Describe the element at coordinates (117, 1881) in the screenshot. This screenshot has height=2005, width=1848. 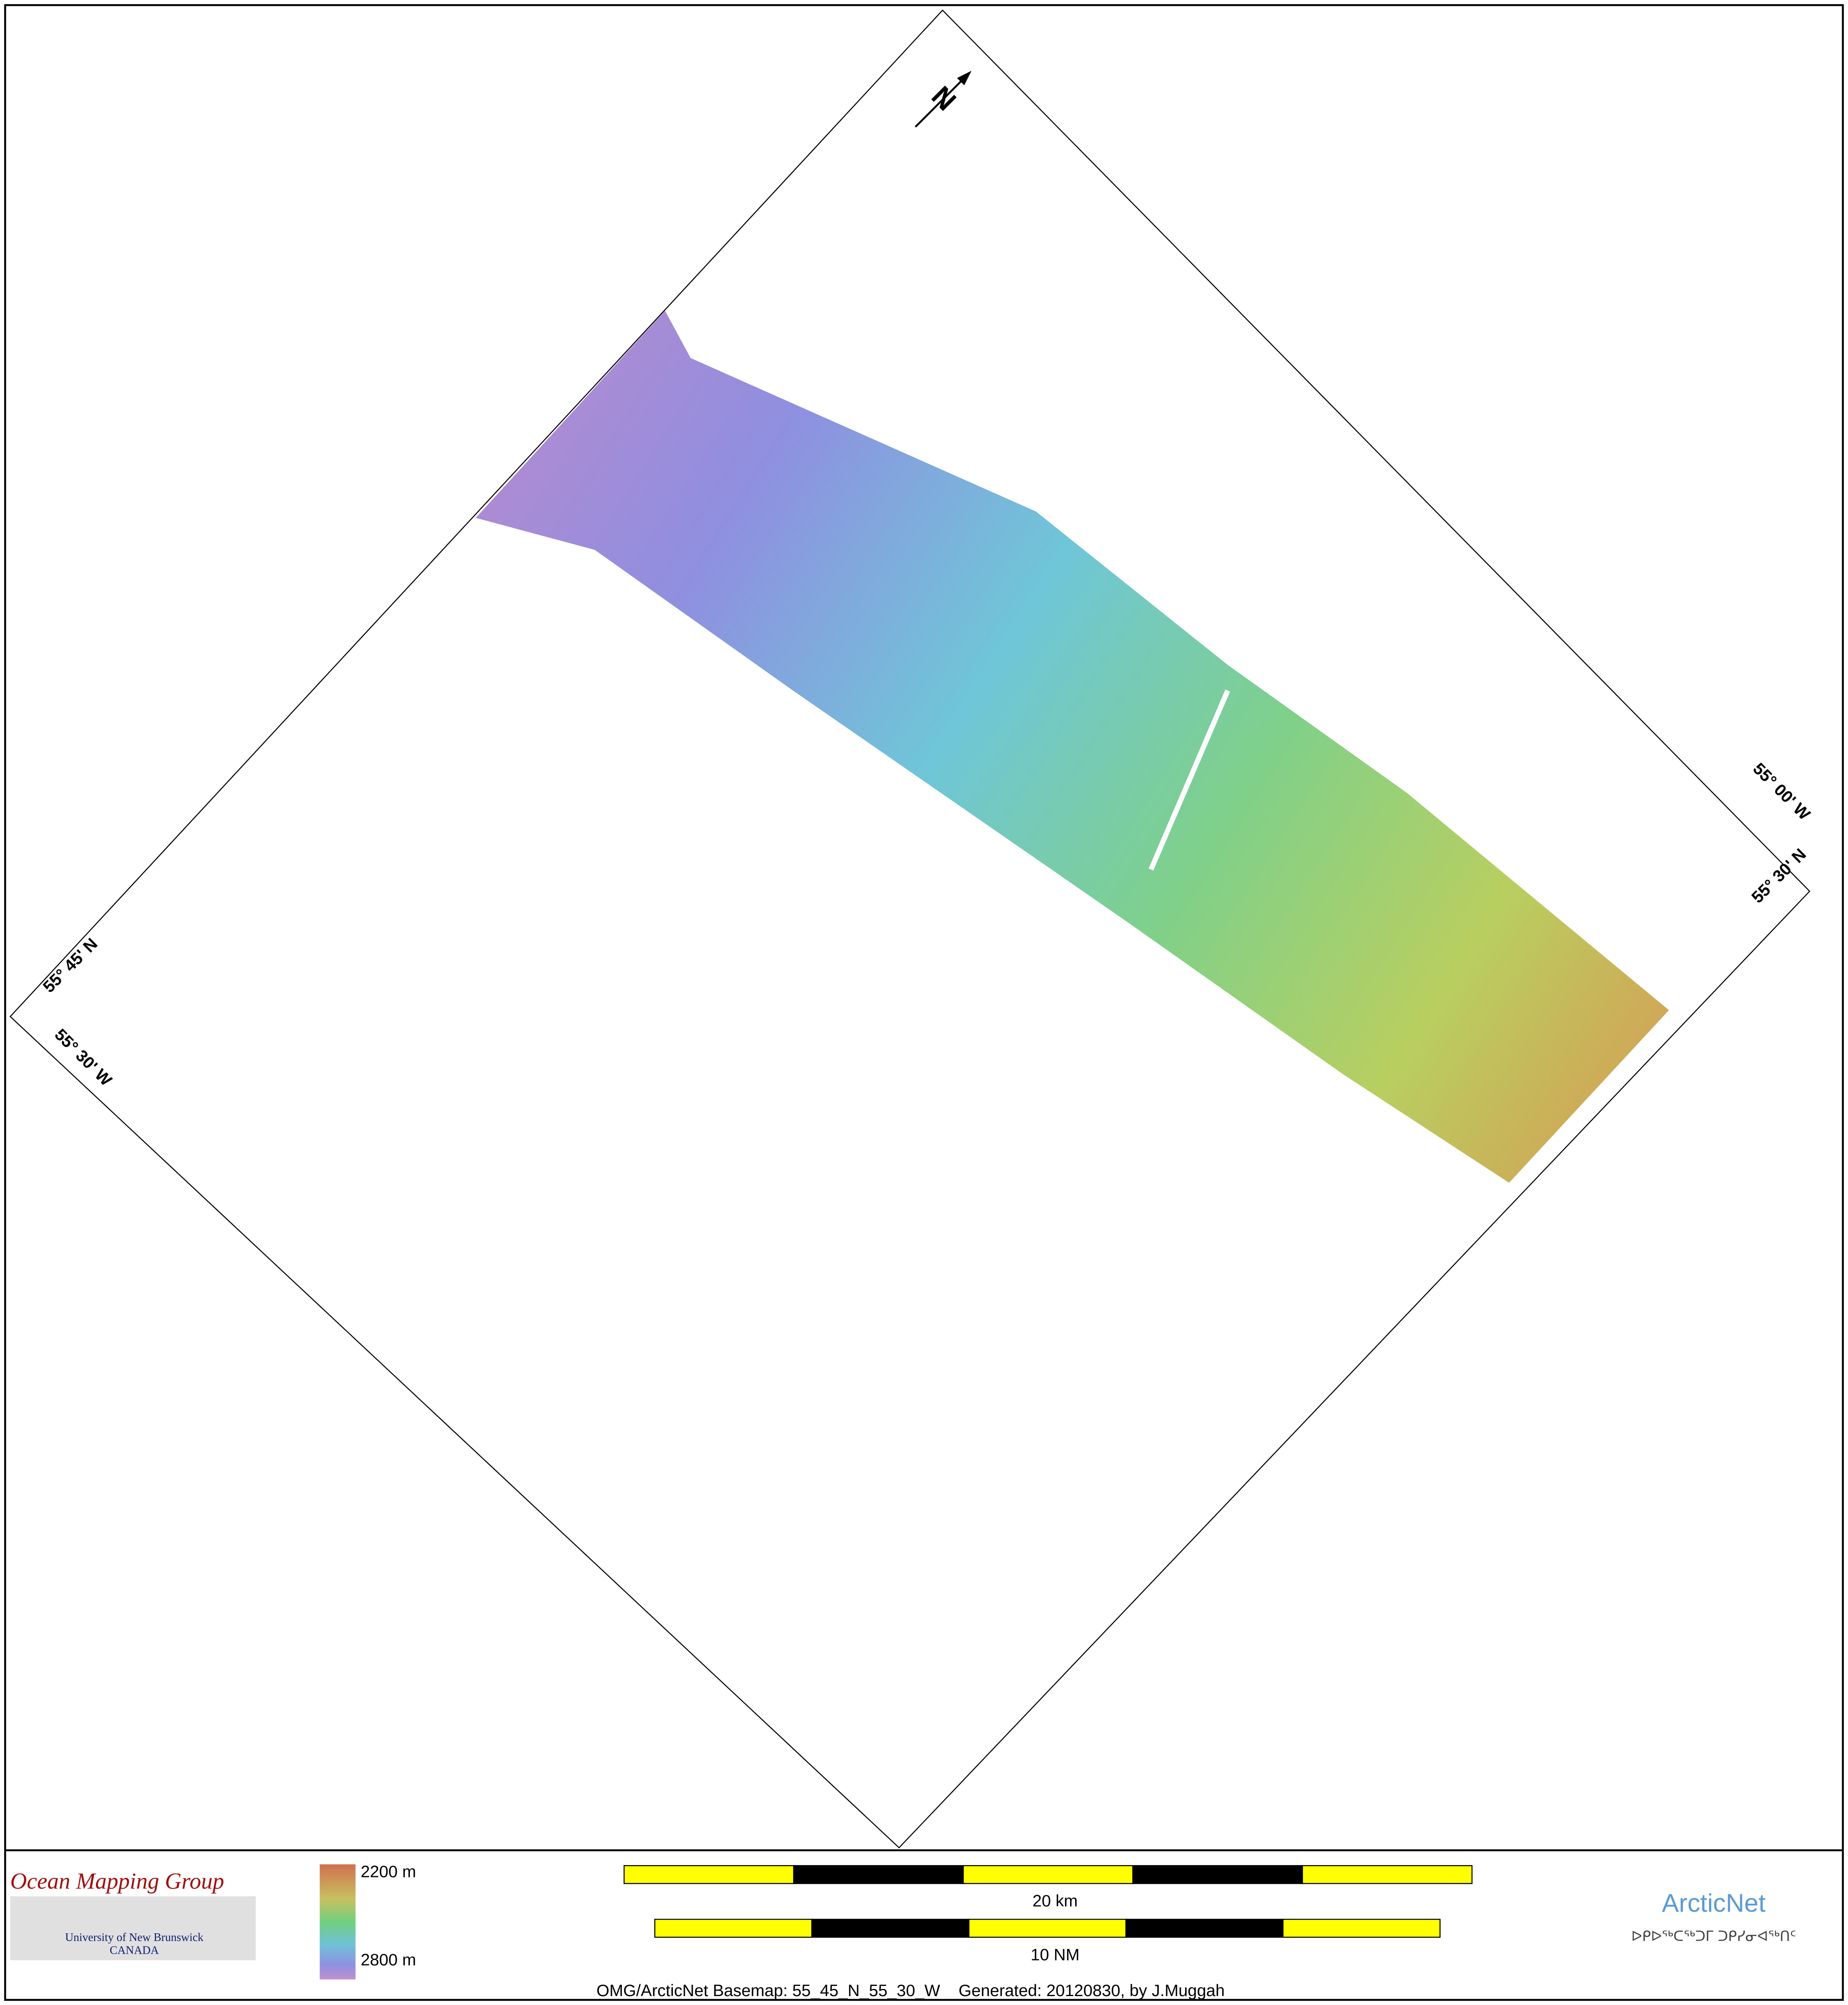
I see `logo-title: Ocean Mapping Group` at that location.